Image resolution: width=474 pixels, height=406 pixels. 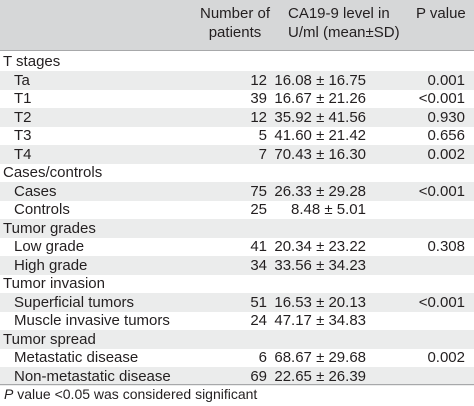 What do you see at coordinates (9, 394) in the screenshot?
I see `footnote-p-italic: P` at bounding box center [9, 394].